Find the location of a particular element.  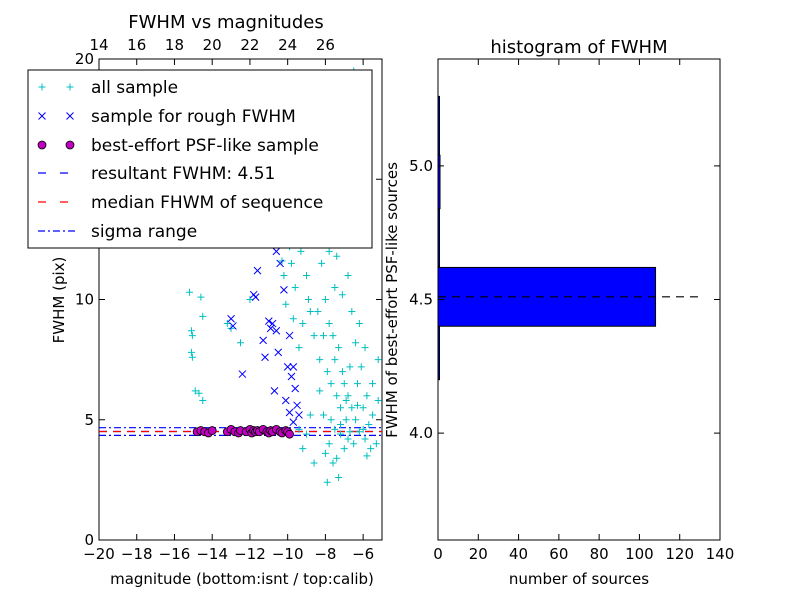

right-x-tick-label: 140 is located at coordinates (720, 554).